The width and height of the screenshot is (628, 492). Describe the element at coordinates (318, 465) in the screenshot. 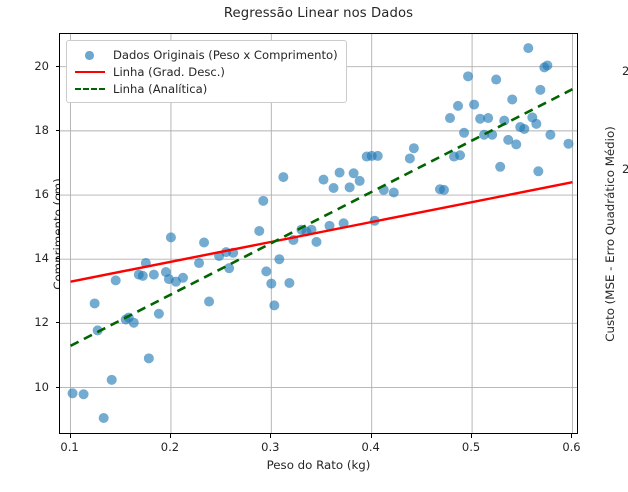

I see `x-axis-label: Peso do Rato (kg)` at that location.